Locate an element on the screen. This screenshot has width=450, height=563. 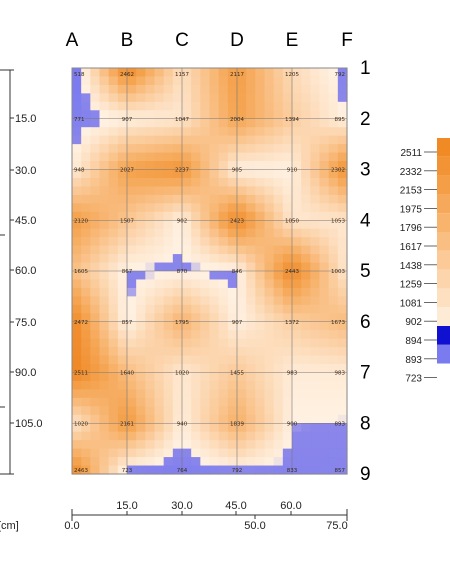
x-tick-label-lower: 75.0 is located at coordinates (336, 526).